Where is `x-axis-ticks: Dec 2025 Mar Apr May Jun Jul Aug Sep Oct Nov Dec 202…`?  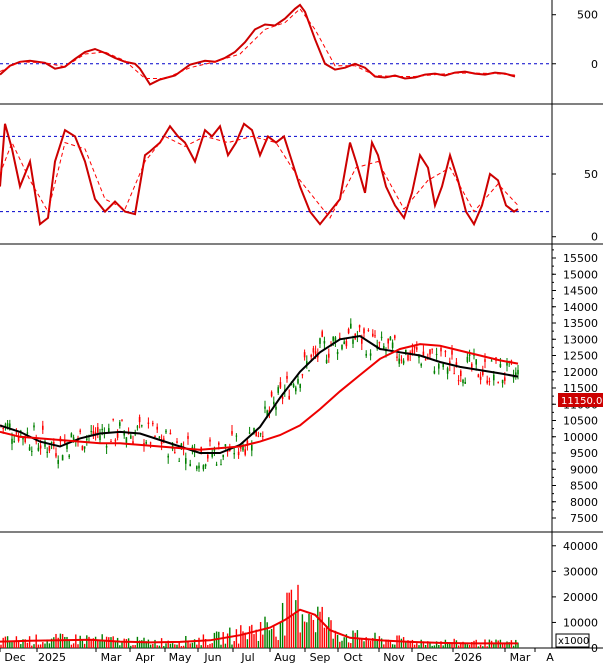
x-axis-ticks: Dec 2025 Mar Apr May Jun Jul Aug Sep Oct Nov Dec 202… is located at coordinates (277, 656).